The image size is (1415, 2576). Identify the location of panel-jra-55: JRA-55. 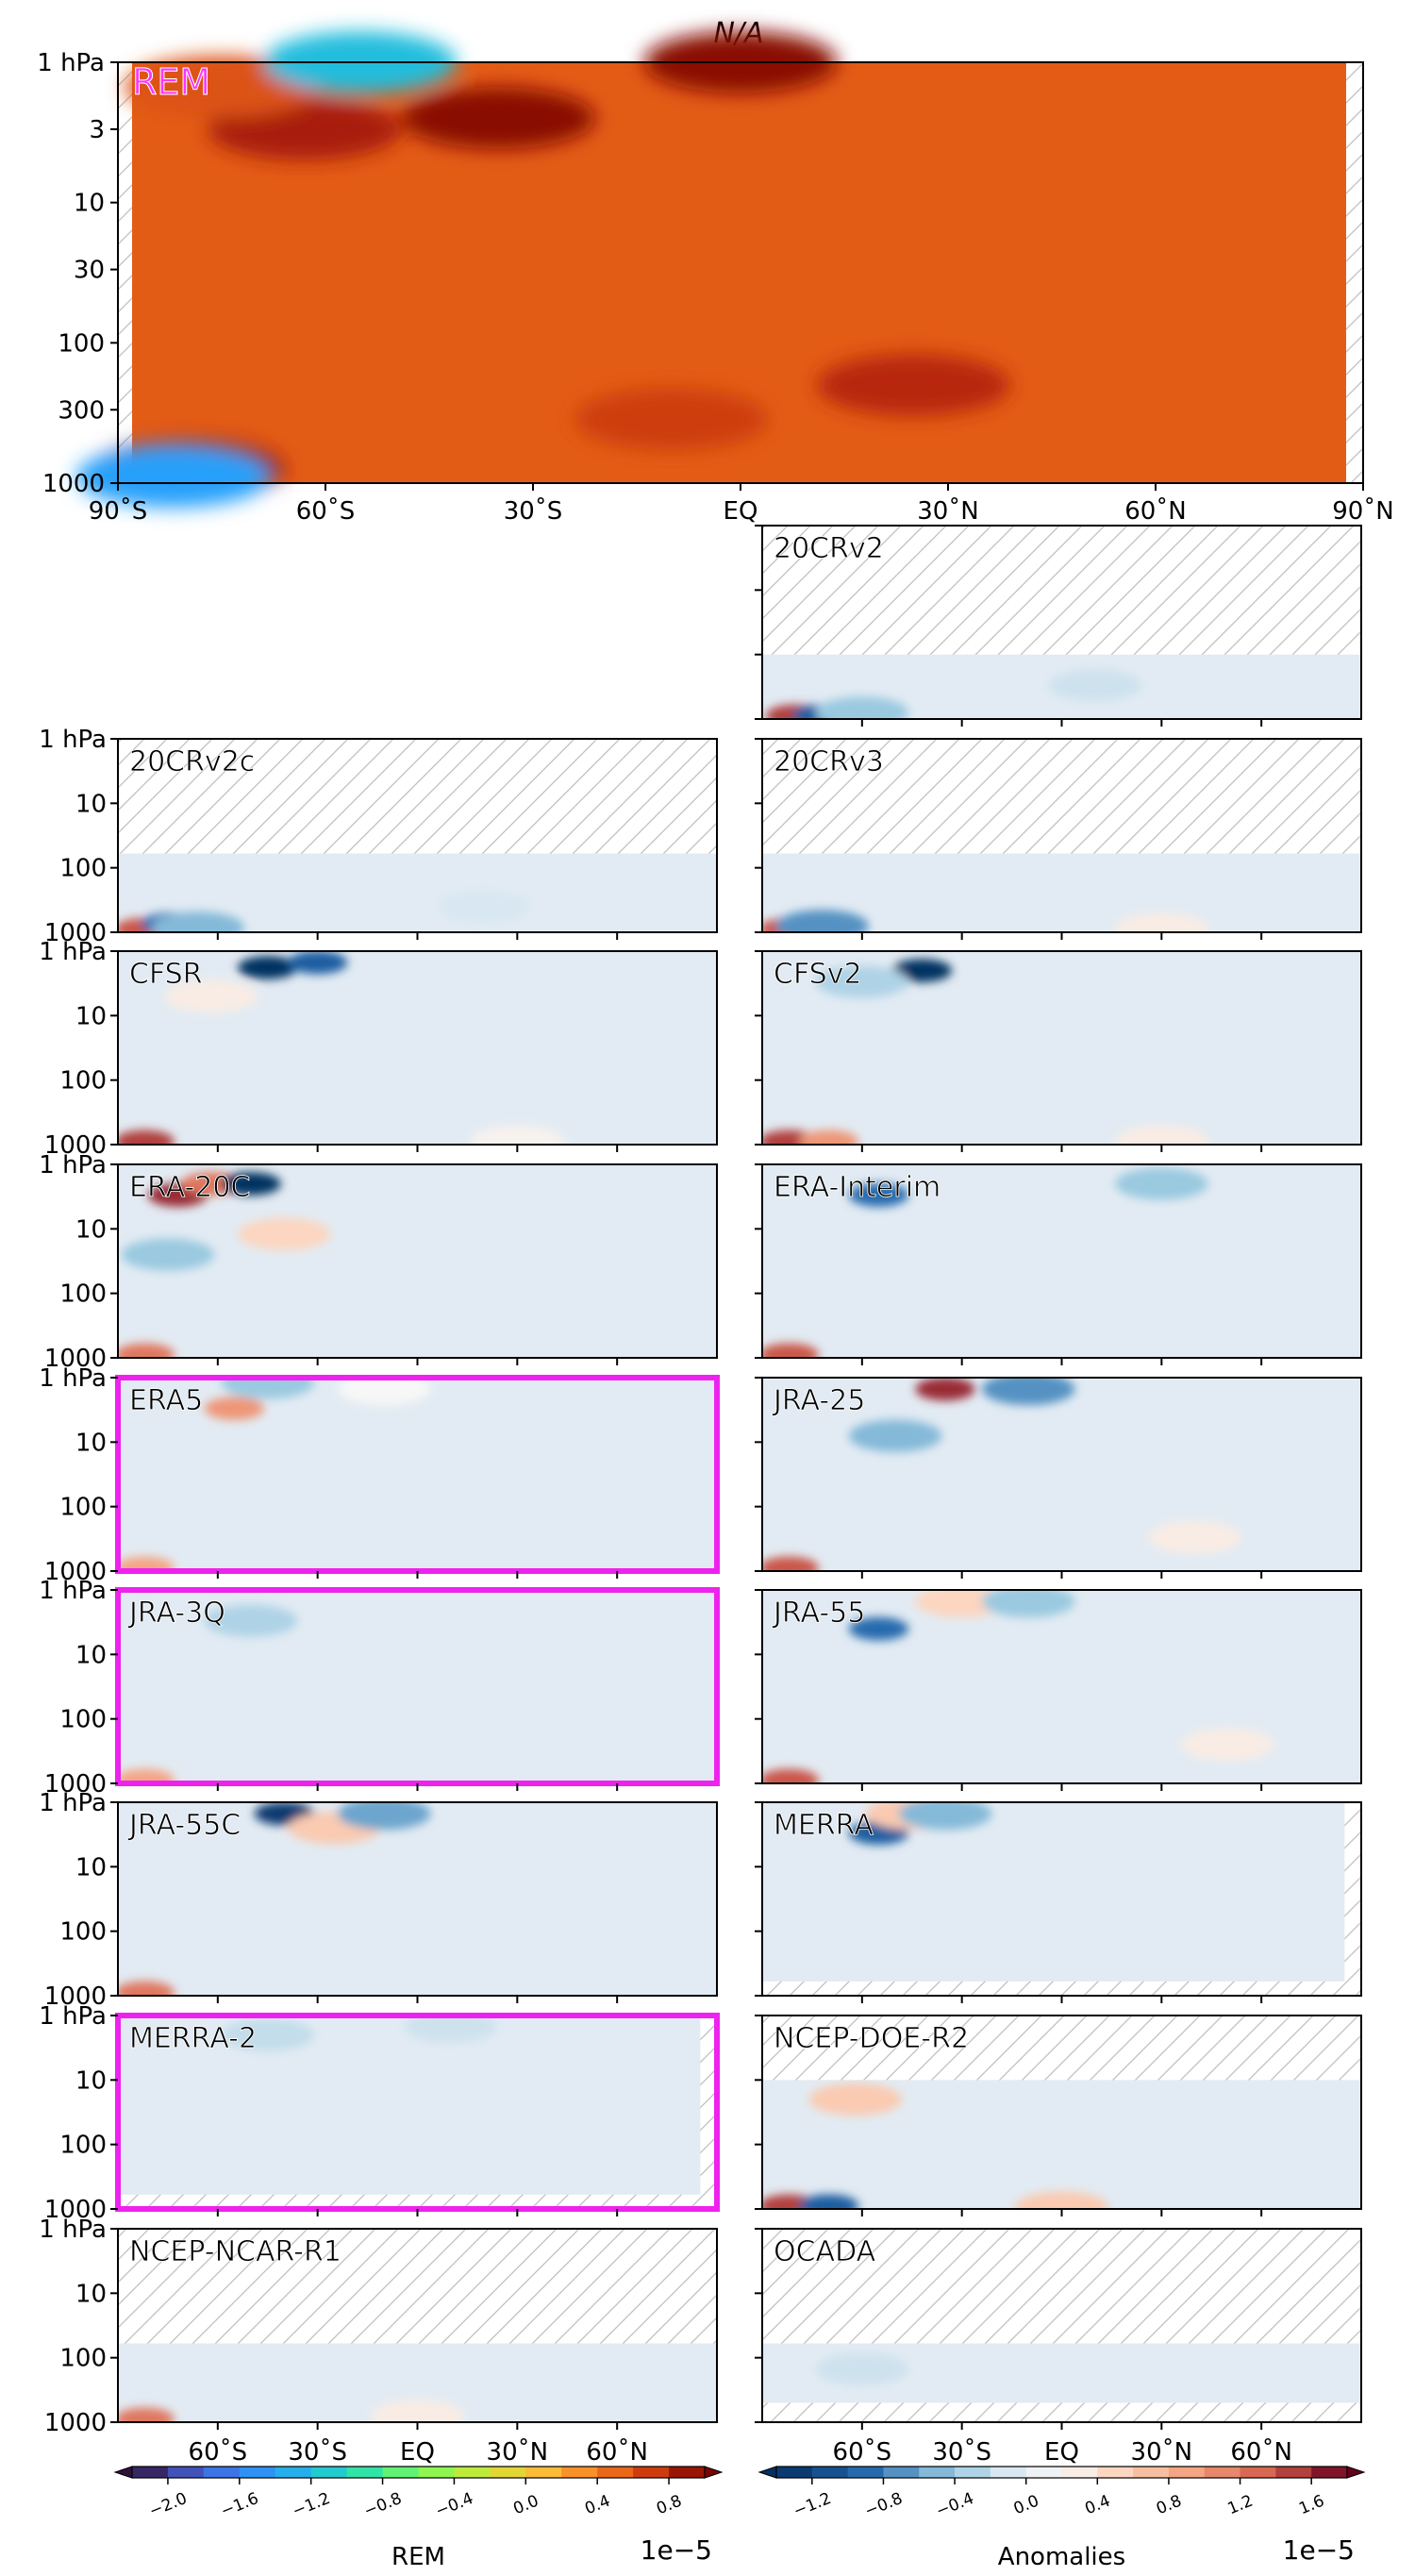
(1058, 1690).